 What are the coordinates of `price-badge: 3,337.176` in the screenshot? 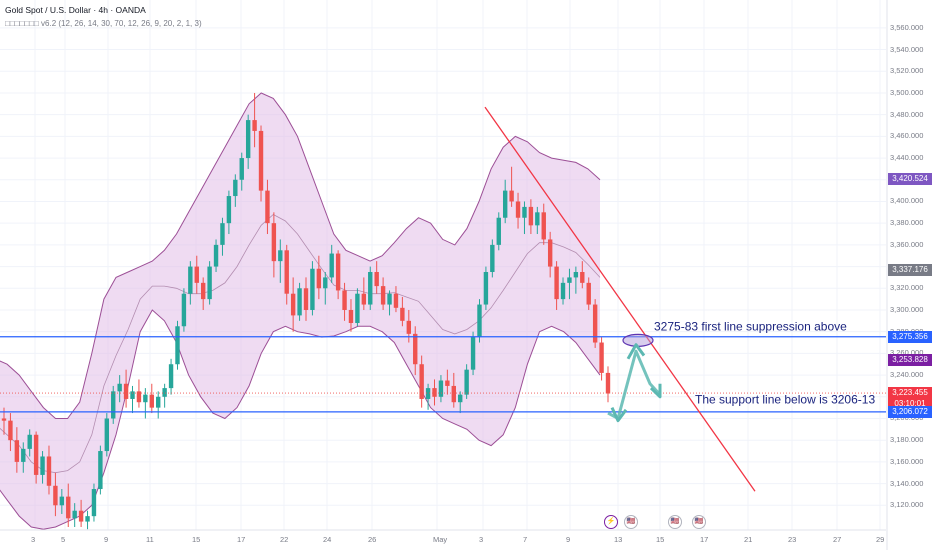 It's located at (910, 269).